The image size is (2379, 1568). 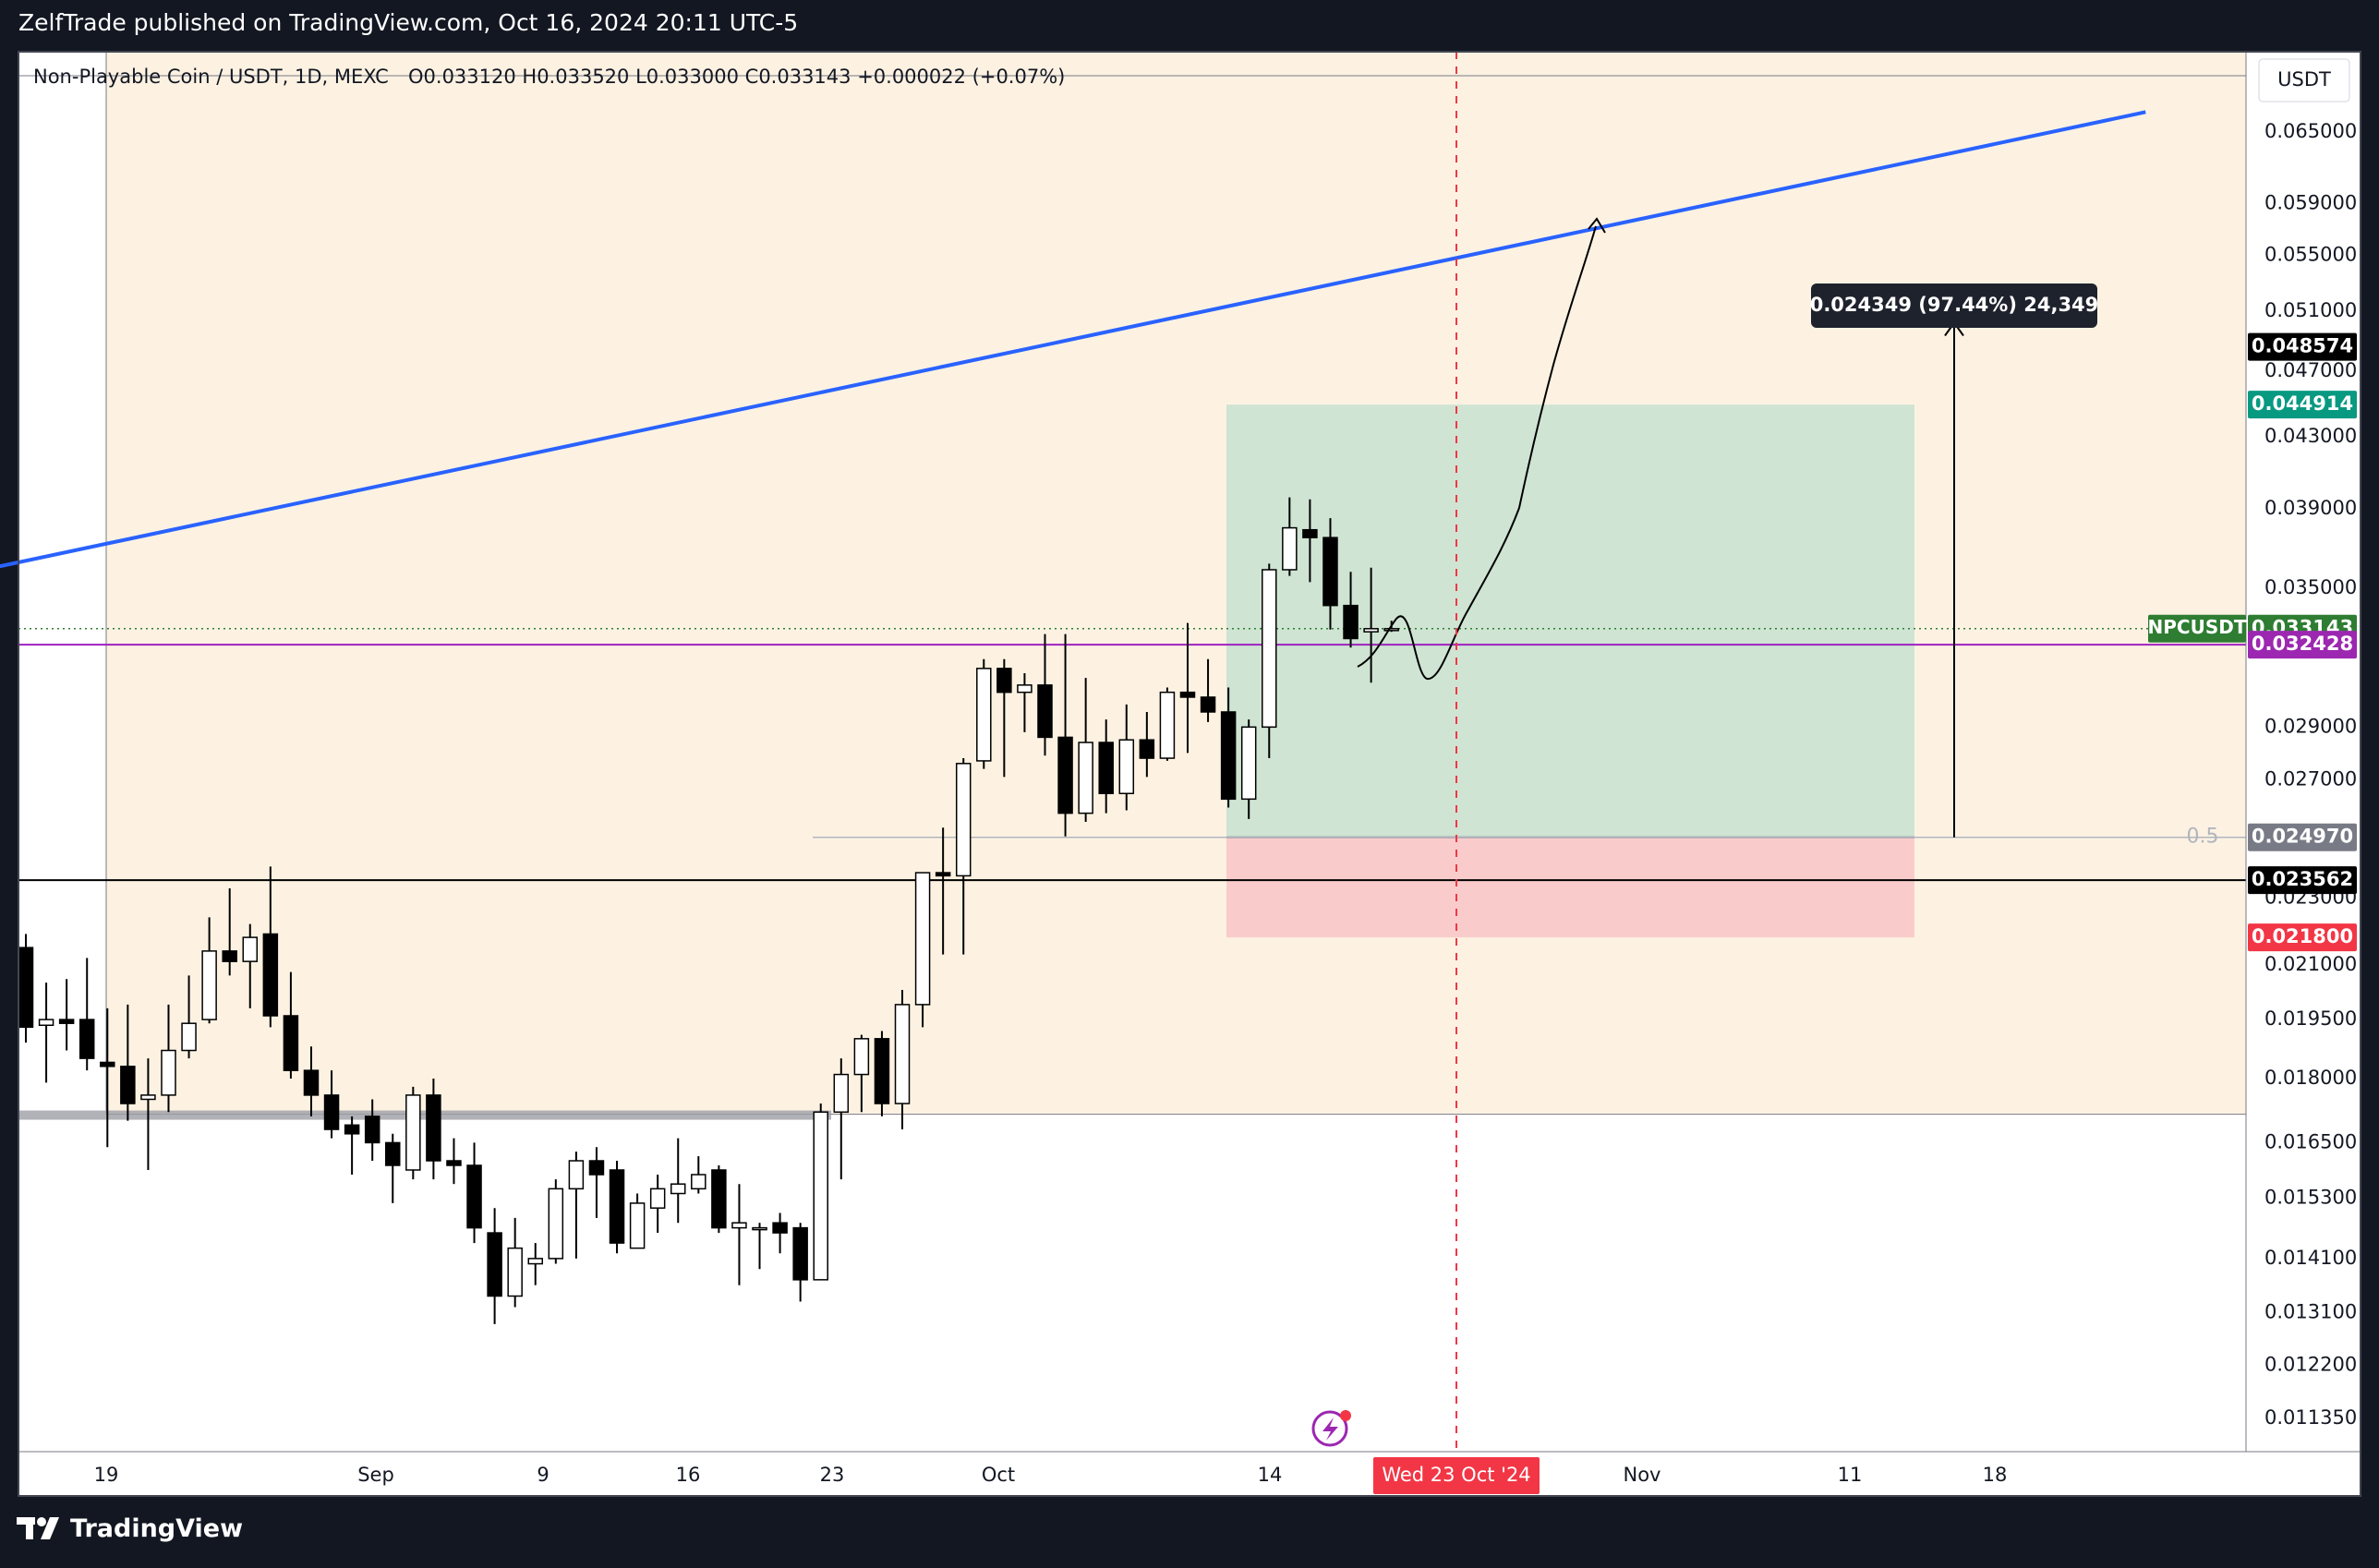 I want to click on support-band, so click(x=425, y=1115).